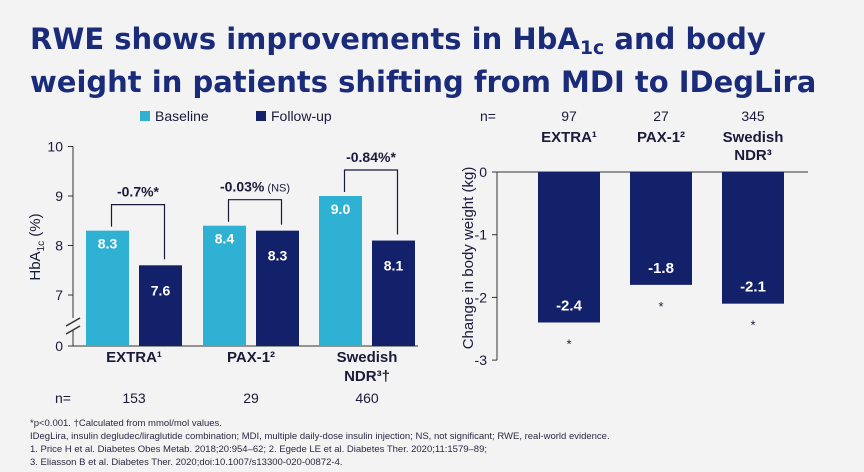 The width and height of the screenshot is (864, 472). Describe the element at coordinates (685, 39) in the screenshot. I see `title-text-end: and body` at that location.